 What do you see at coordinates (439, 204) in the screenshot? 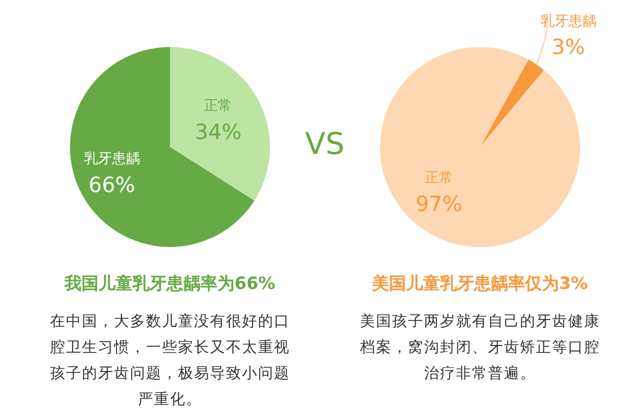
I see `data-label: 97%` at bounding box center [439, 204].